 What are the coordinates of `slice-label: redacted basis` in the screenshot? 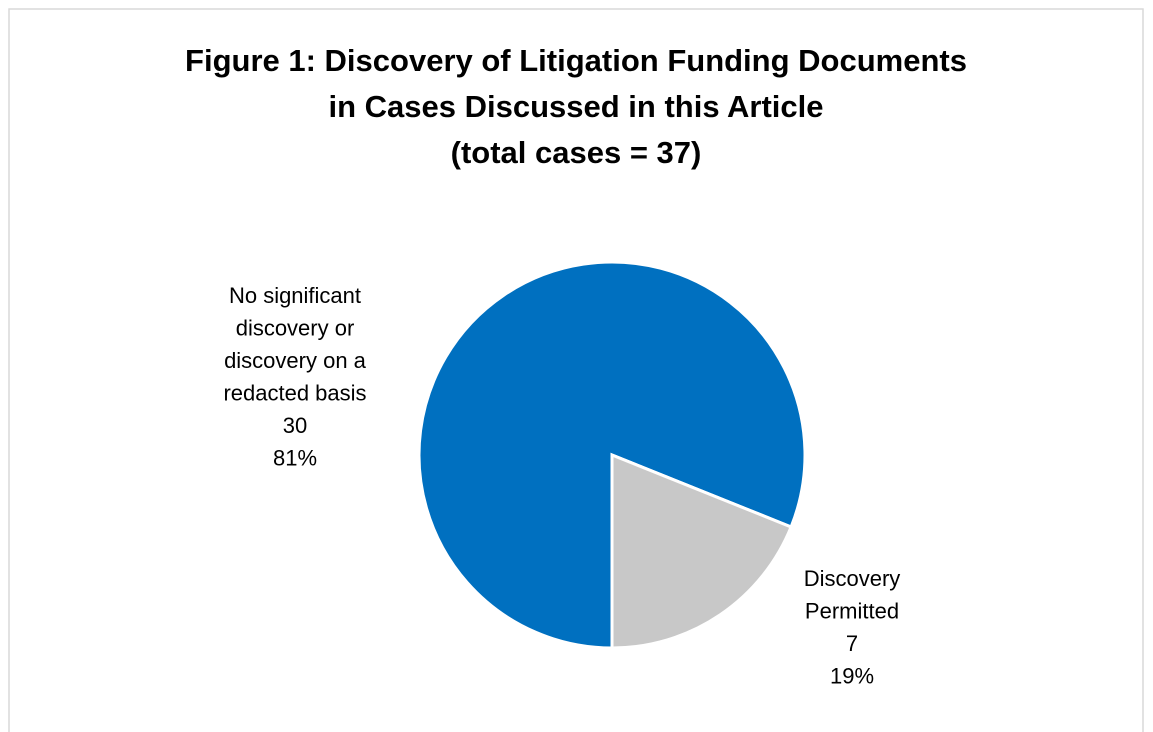 It's located at (294, 392).